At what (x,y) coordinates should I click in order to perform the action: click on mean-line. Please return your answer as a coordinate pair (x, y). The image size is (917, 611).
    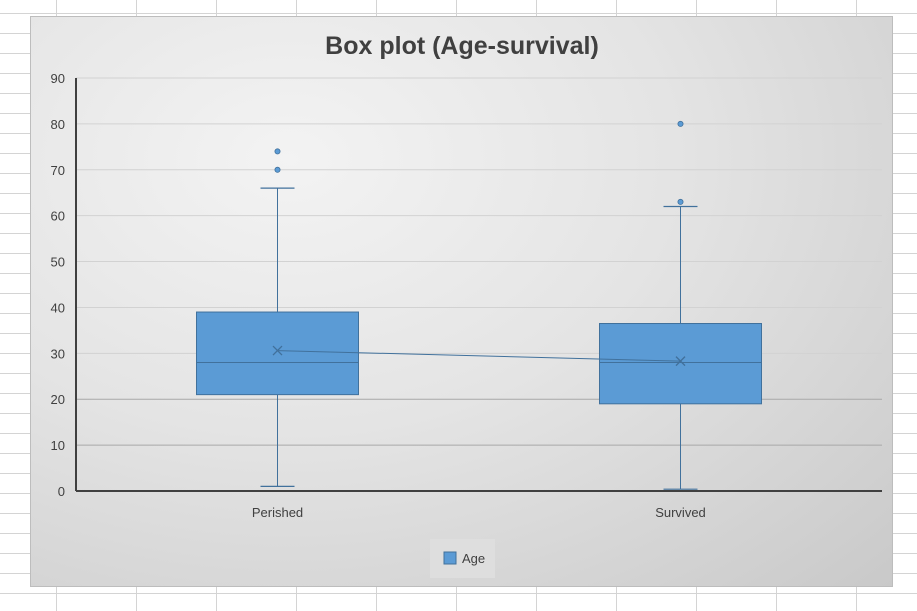
    Looking at the image, I should click on (479, 356).